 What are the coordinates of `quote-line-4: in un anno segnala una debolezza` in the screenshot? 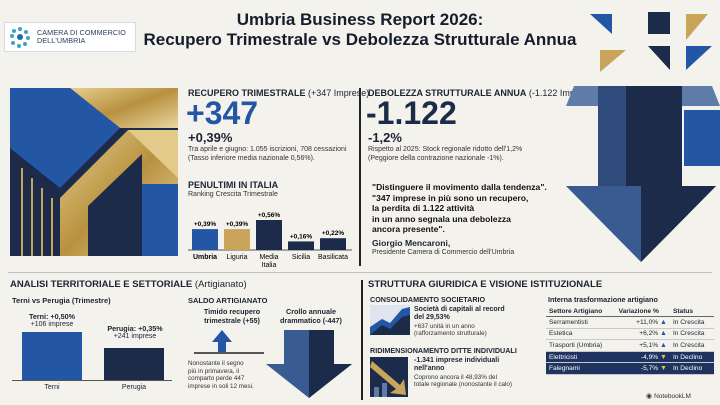 It's located at (441, 218).